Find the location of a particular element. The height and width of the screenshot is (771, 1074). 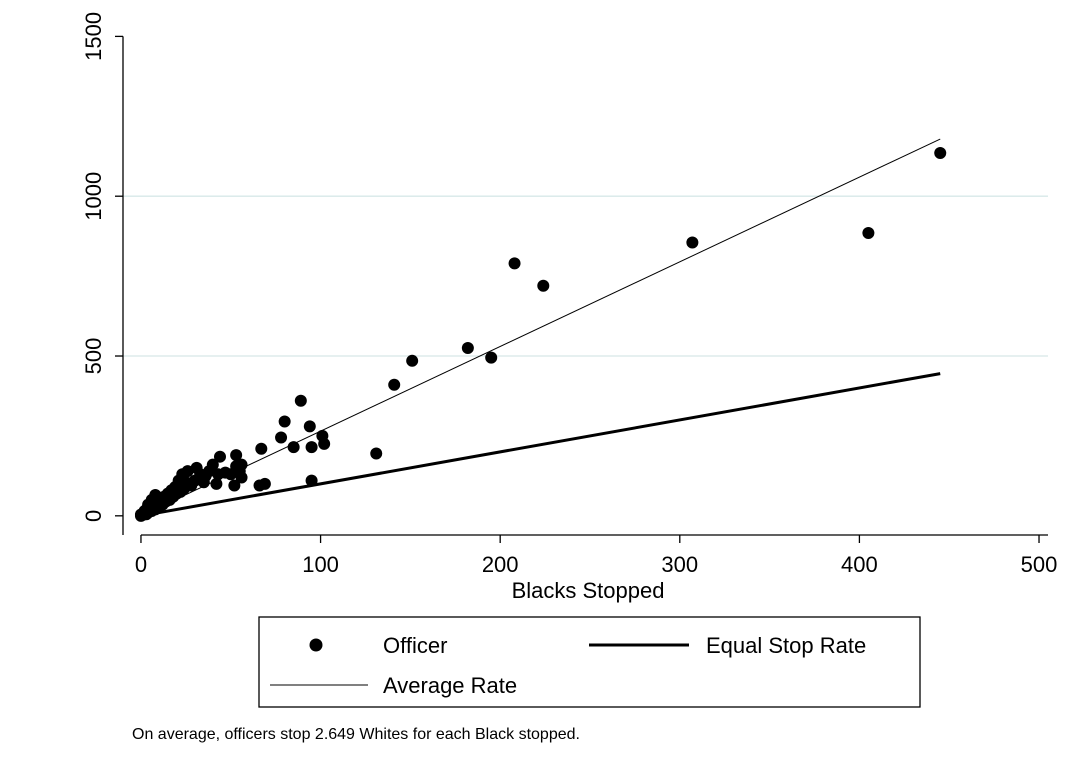

y-tick-label: 500 is located at coordinates (93, 356).